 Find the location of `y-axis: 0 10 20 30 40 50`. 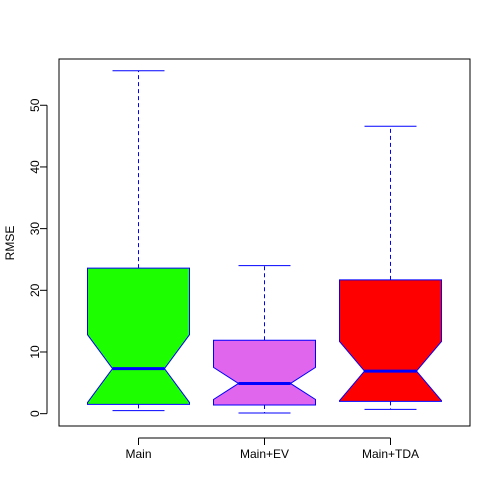

y-axis: 0 10 20 30 40 50 is located at coordinates (38, 257).